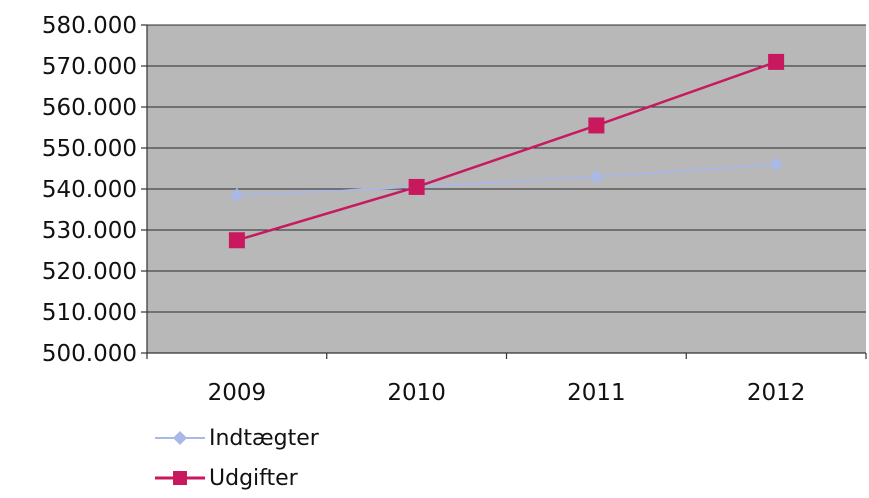 The width and height of the screenshot is (869, 498). I want to click on y-tick-label: 510.000, so click(89, 313).